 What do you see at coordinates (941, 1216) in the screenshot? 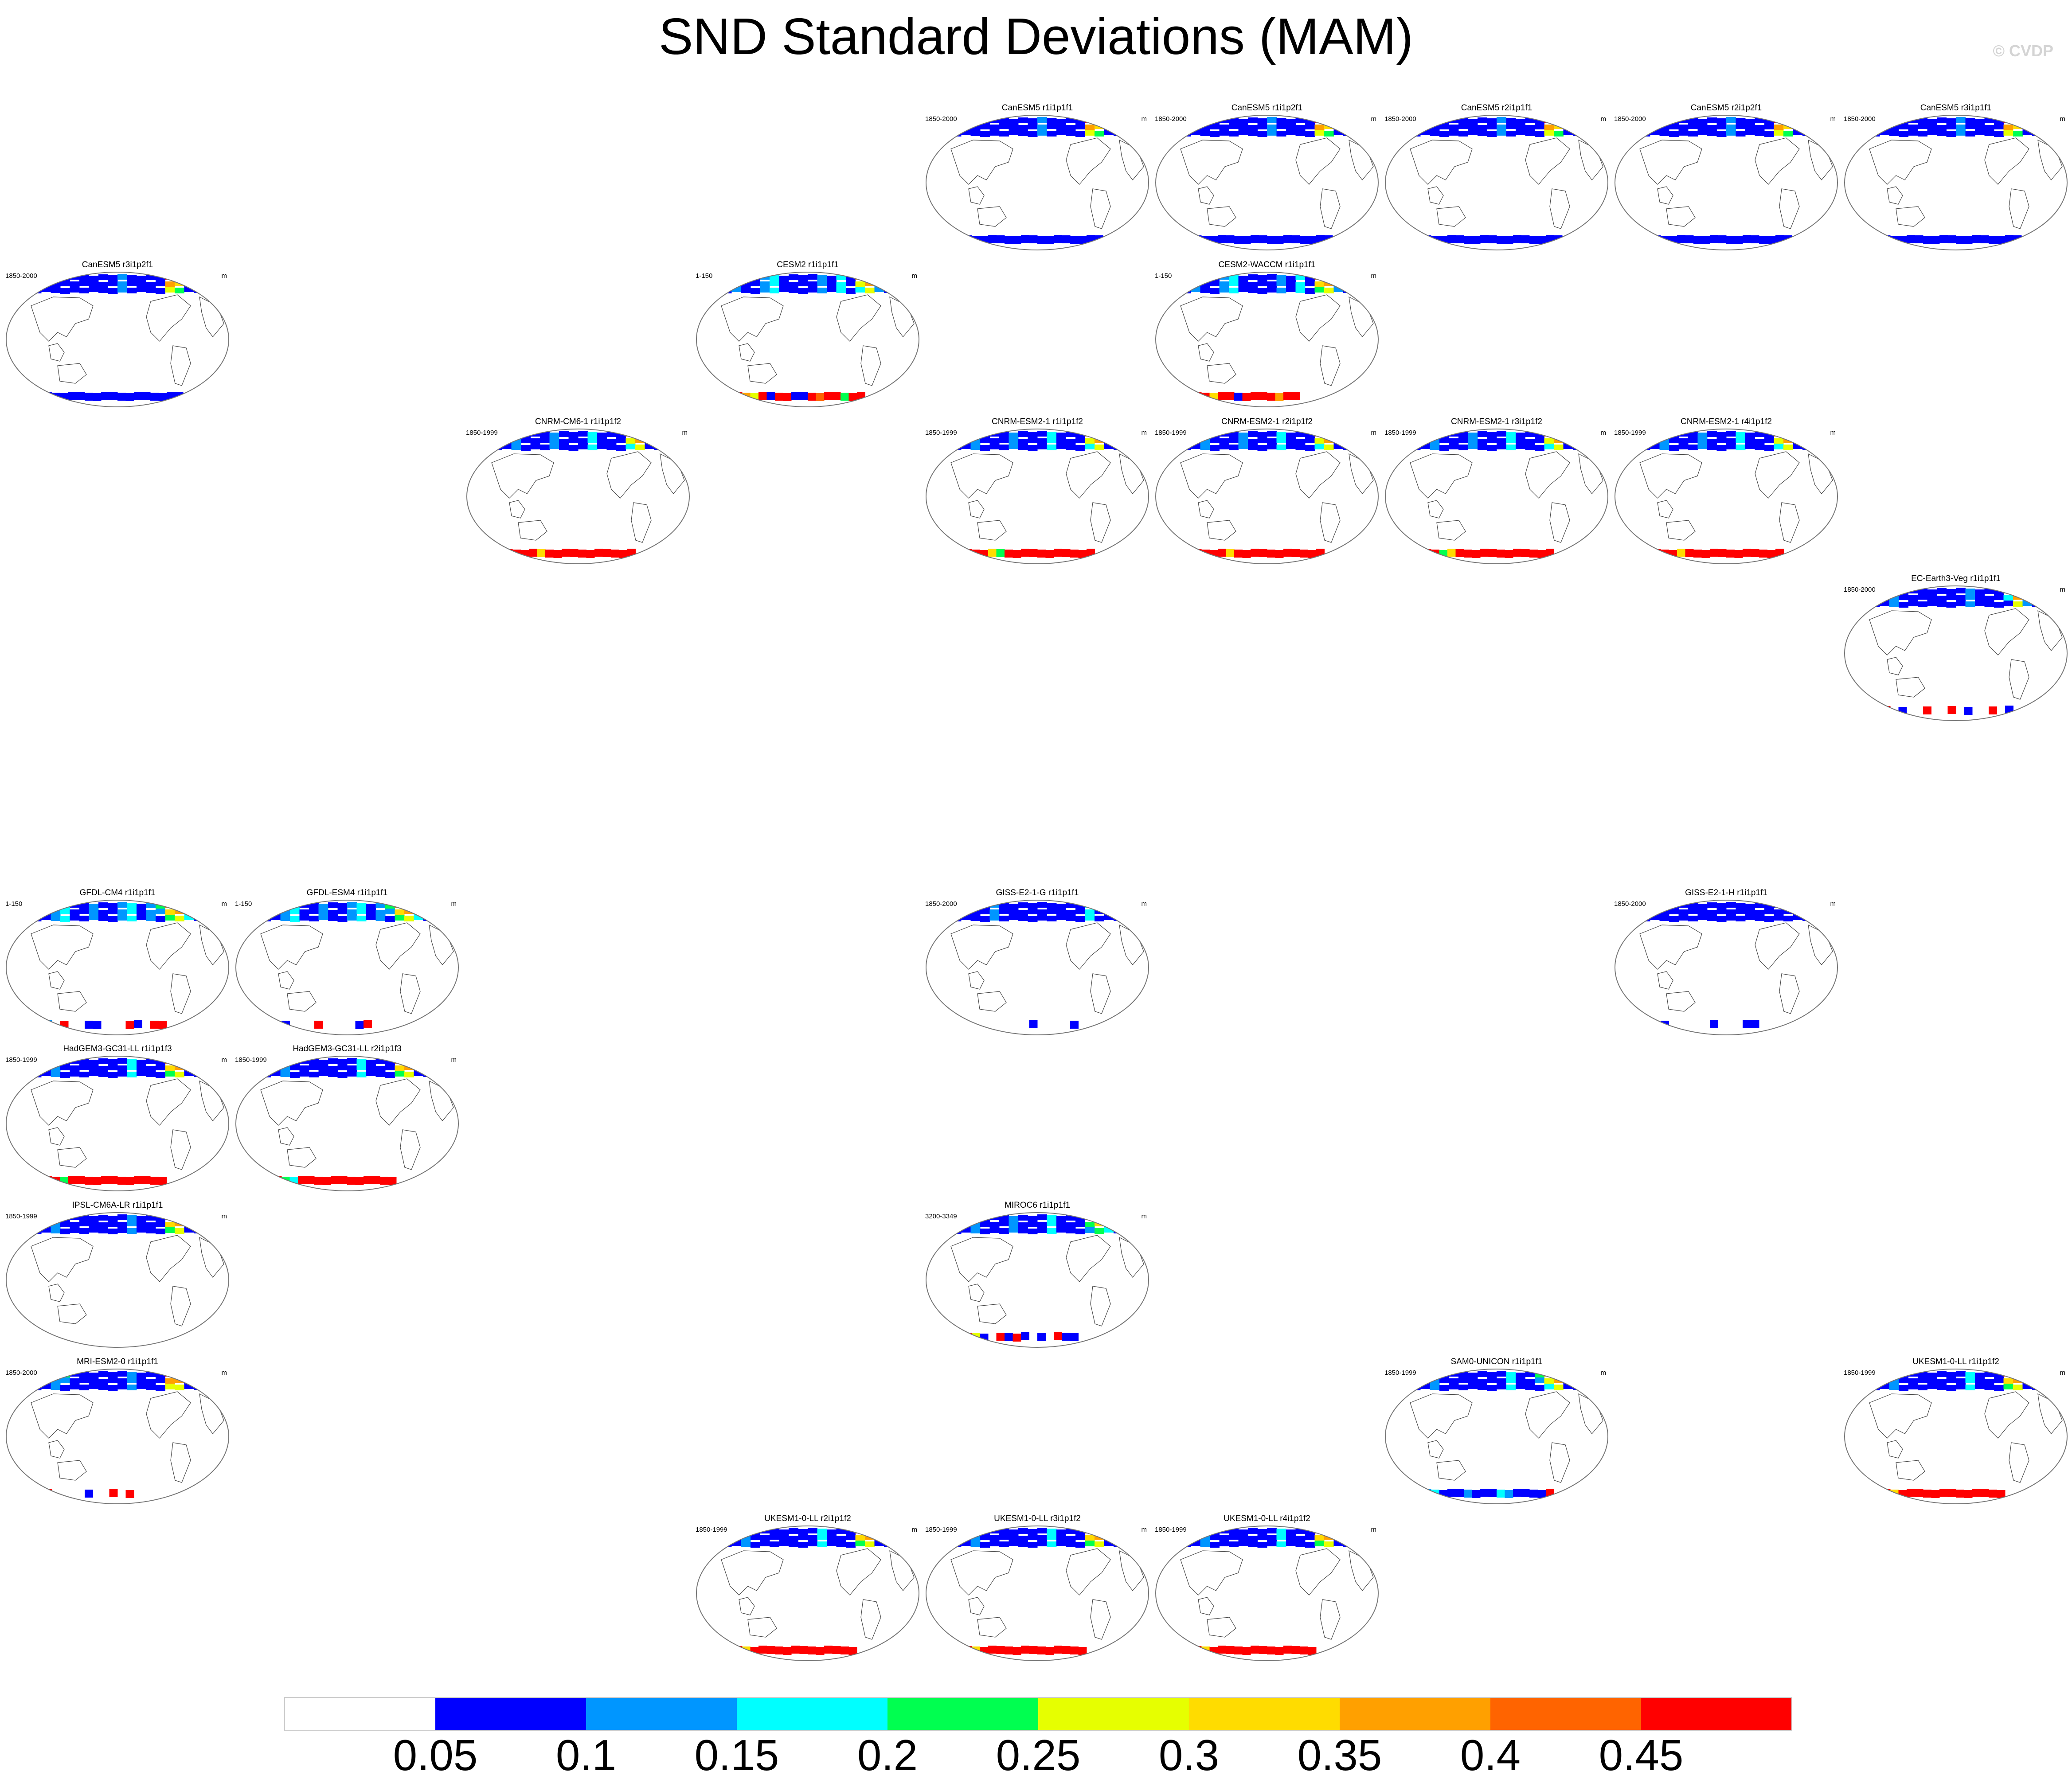
I see `panel-years: 3200-3349` at bounding box center [941, 1216].